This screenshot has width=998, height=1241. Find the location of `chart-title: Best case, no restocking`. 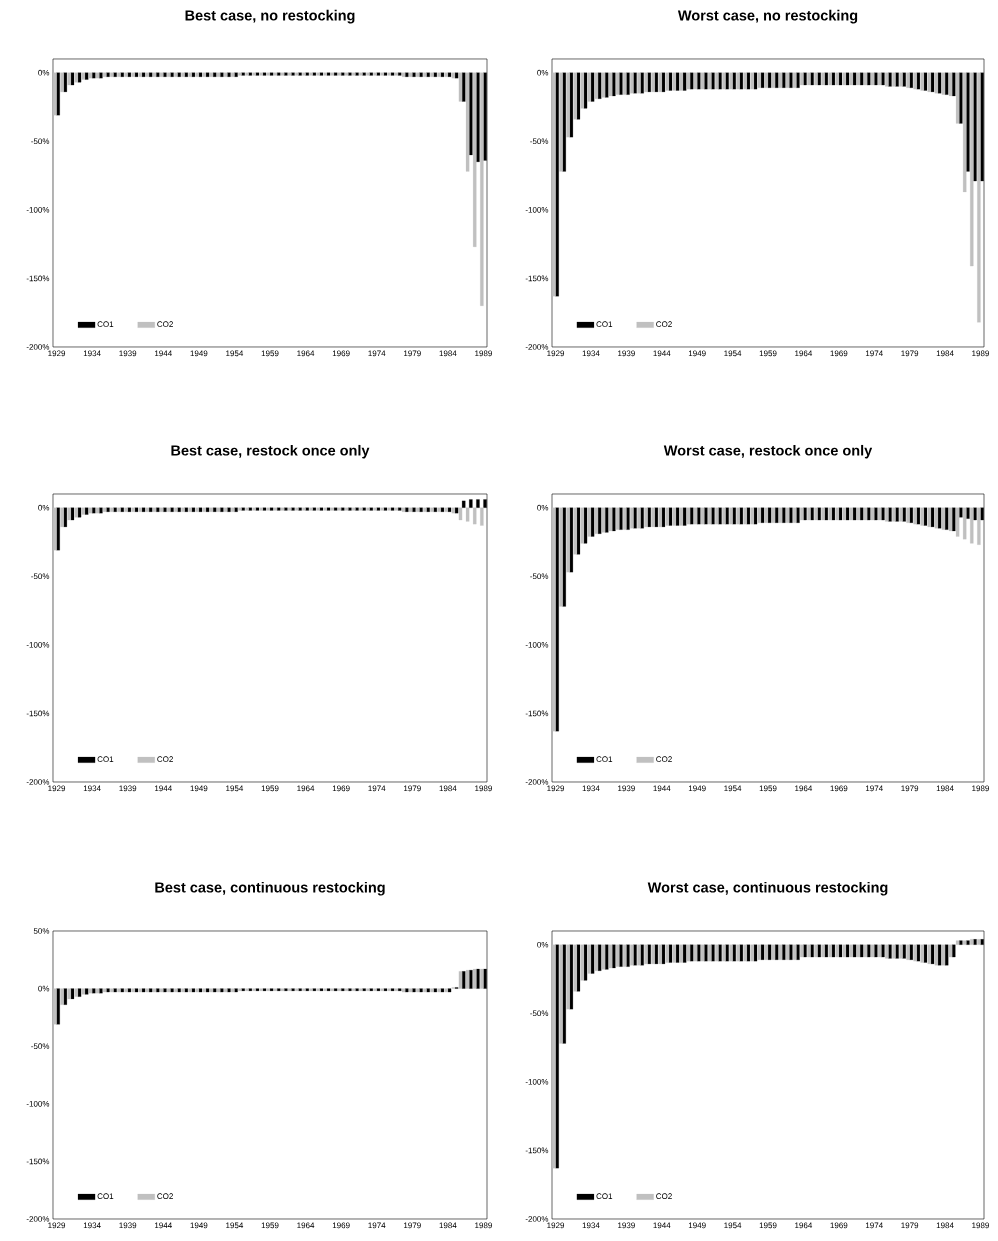

chart-title: Best case, no restocking is located at coordinates (270, 16).